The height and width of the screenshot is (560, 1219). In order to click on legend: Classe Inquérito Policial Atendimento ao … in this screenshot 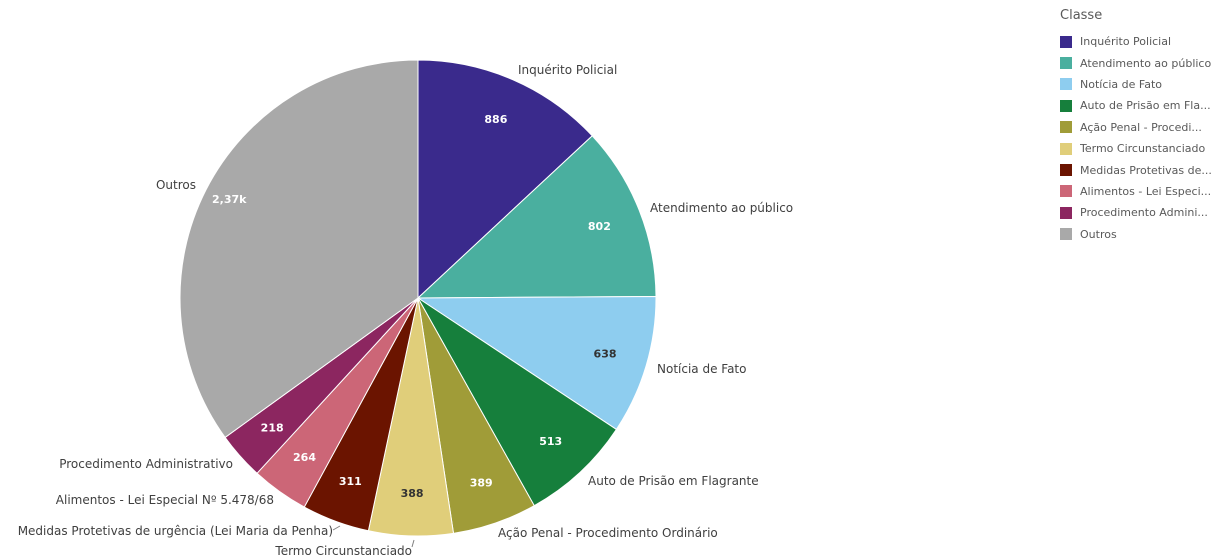, I will do `click(1139, 126)`.